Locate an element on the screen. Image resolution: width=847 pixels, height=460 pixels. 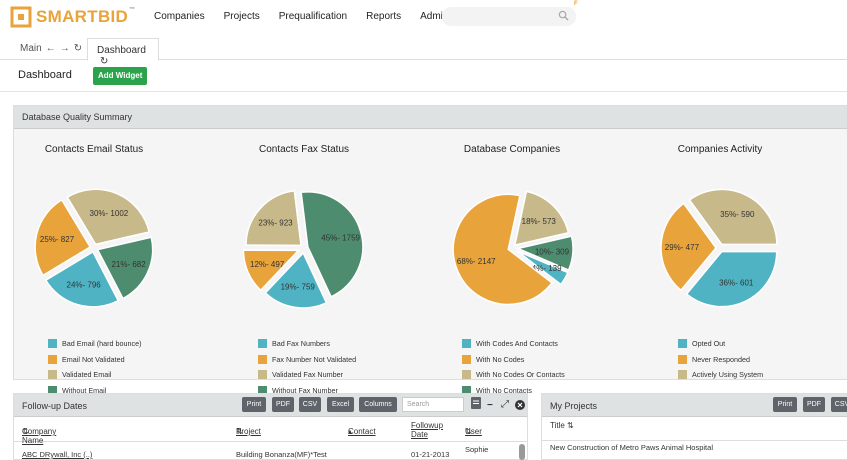
legend-item: Validated Email is located at coordinates (95, 375).